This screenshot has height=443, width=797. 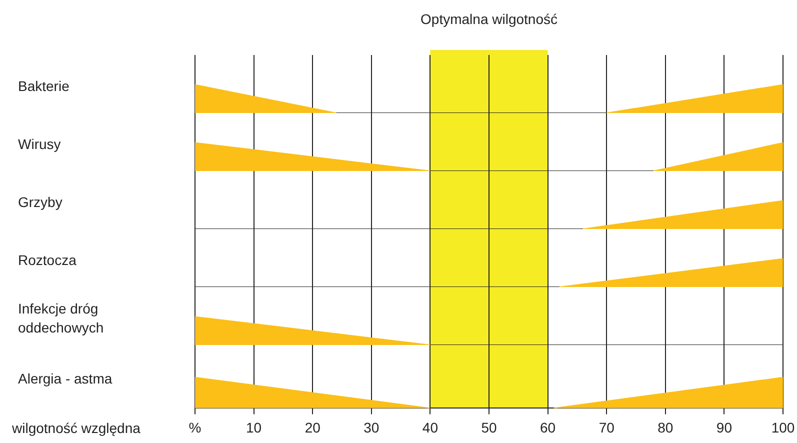 I want to click on x-tick-label: 40, so click(x=430, y=427).